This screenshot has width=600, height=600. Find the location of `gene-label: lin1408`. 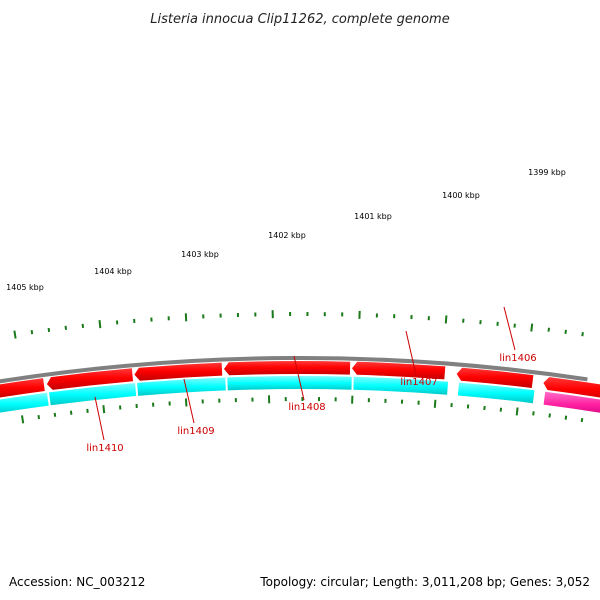

gene-label: lin1408 is located at coordinates (306, 407).